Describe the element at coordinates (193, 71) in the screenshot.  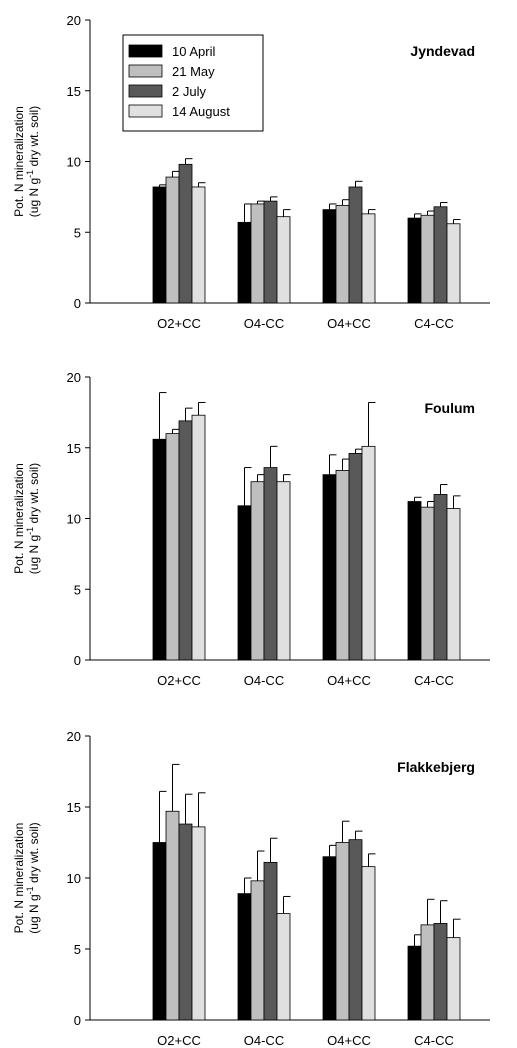
I see `legend-label: 21 May` at that location.